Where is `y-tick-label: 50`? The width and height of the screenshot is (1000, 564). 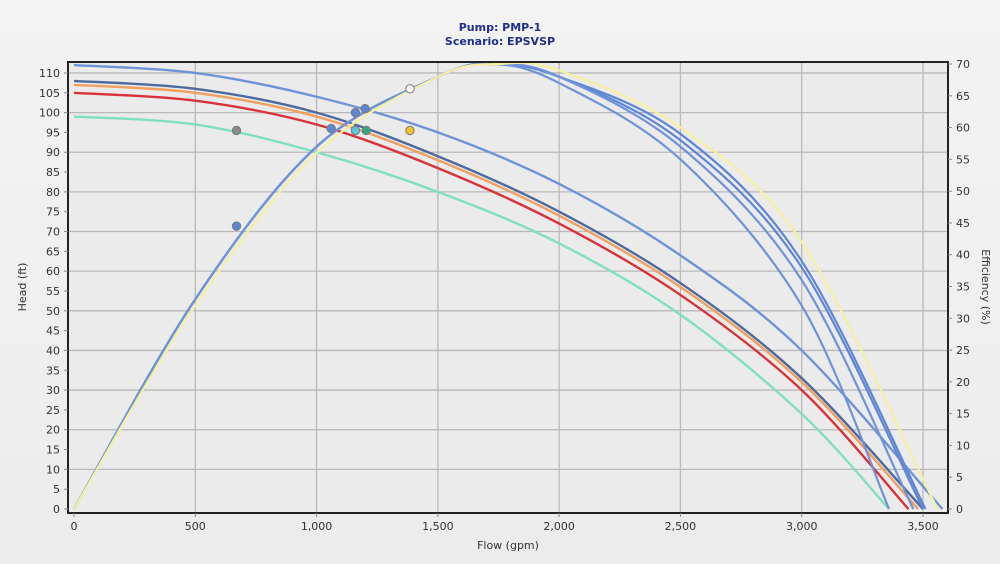
y-tick-label: 50 is located at coordinates (53, 311).